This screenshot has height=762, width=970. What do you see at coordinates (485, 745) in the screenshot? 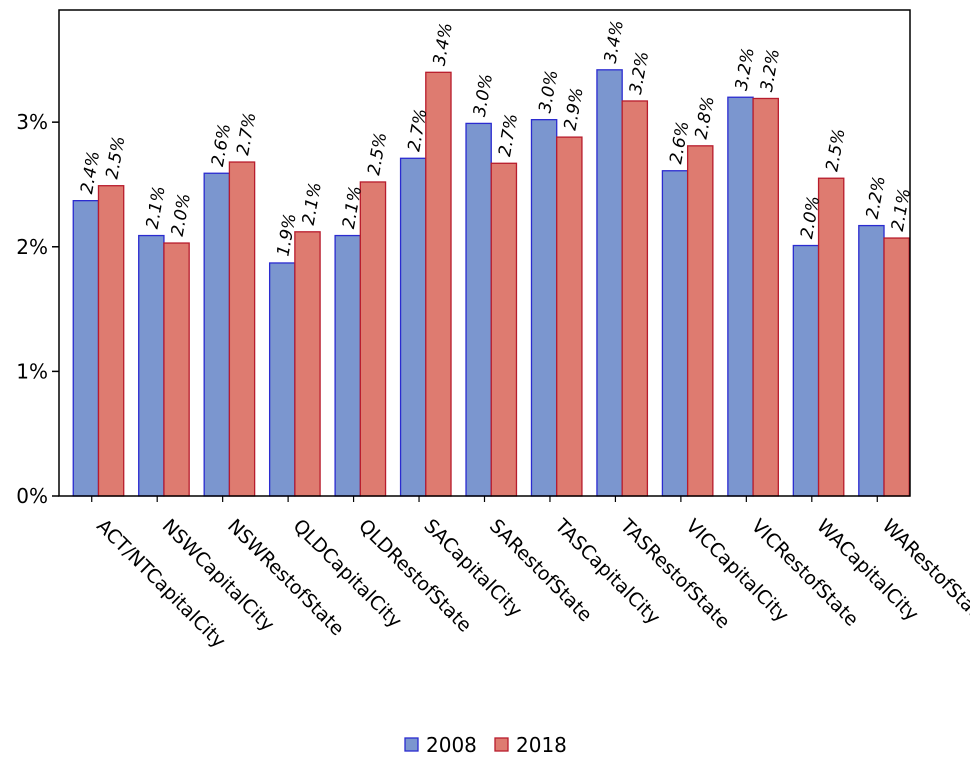
I see `legend: 2008 2018` at bounding box center [485, 745].